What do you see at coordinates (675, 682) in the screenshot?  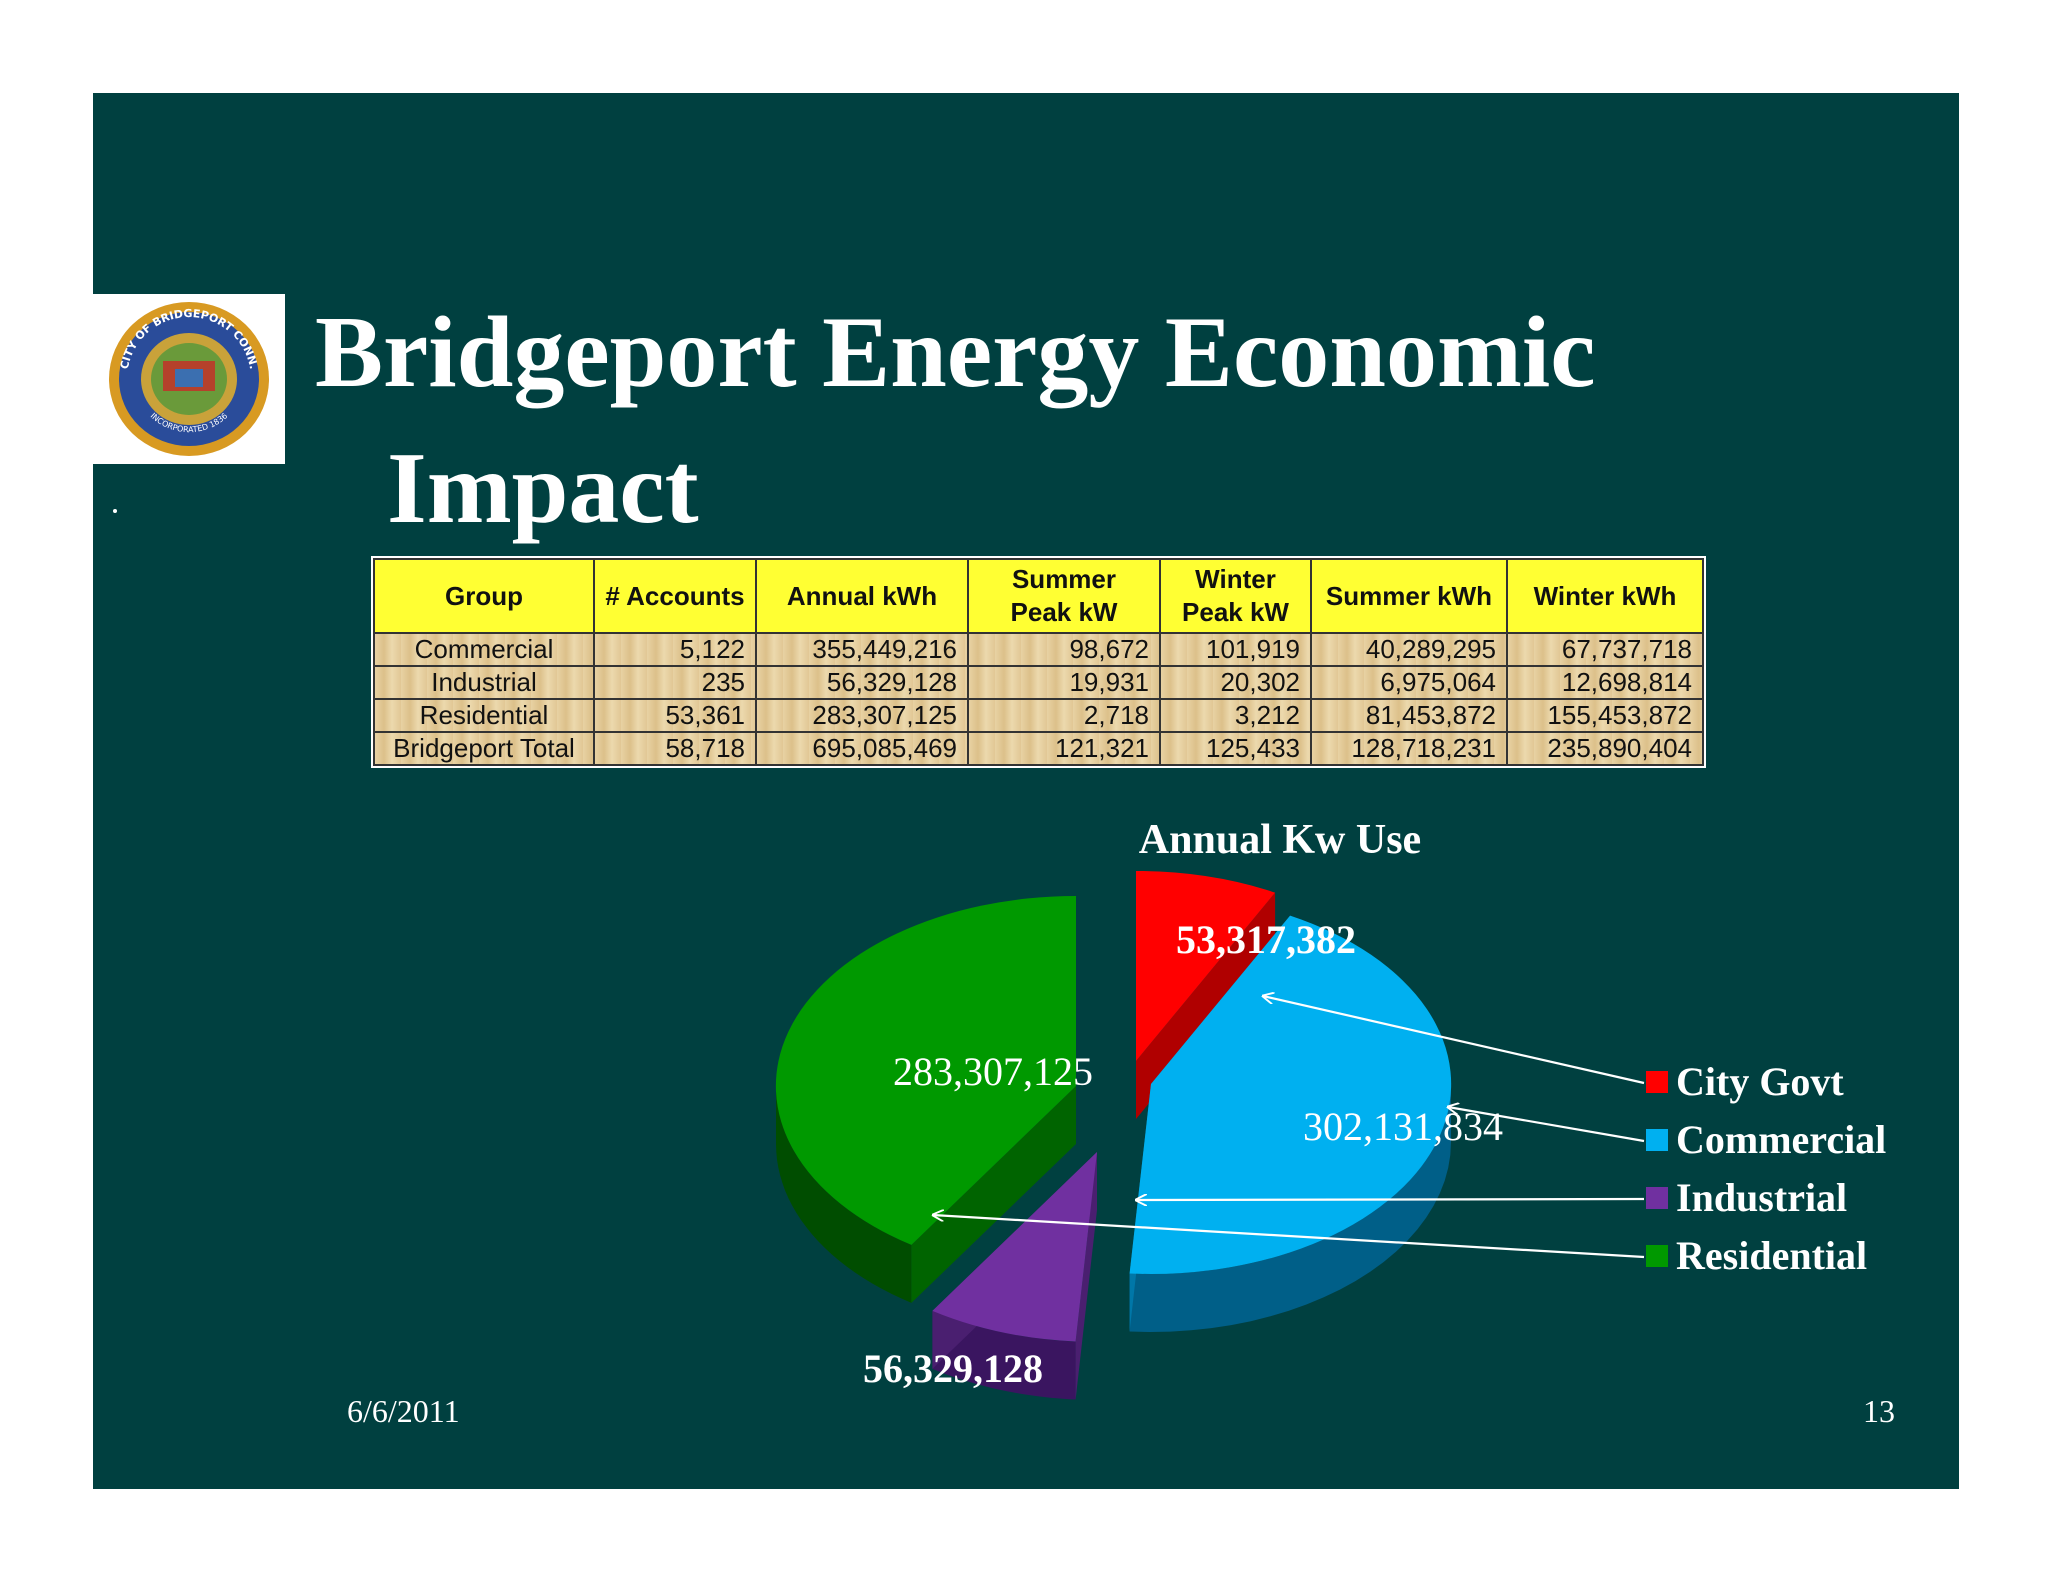 I see `table-cell: 235` at bounding box center [675, 682].